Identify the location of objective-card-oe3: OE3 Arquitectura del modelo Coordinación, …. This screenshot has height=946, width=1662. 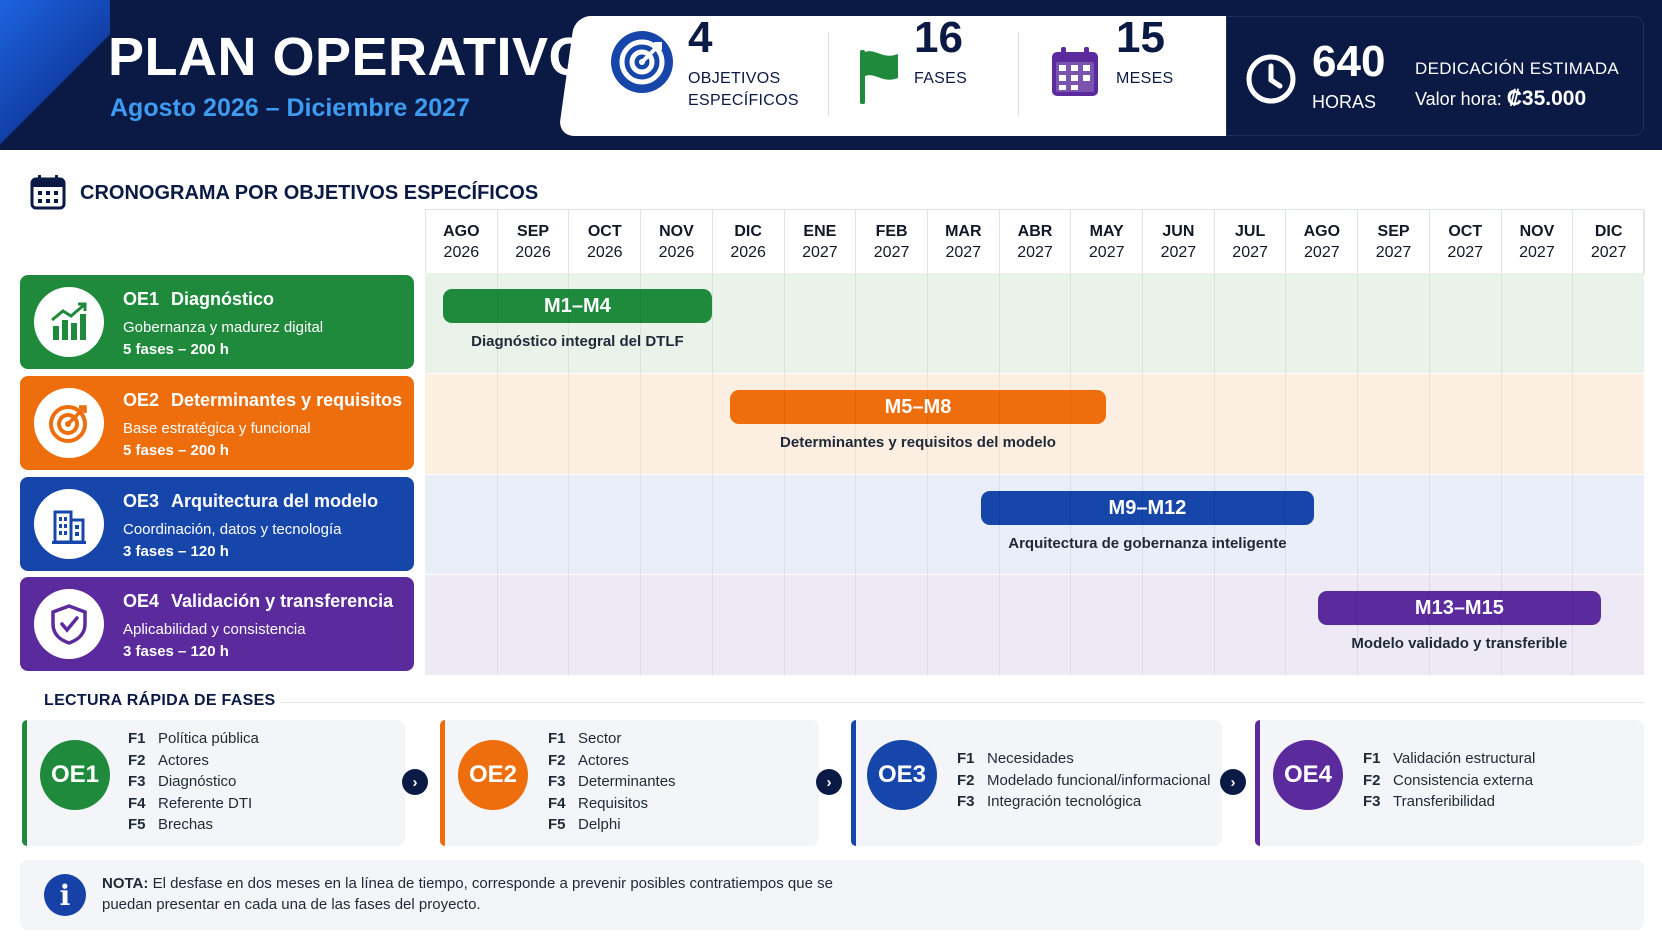
(217, 523).